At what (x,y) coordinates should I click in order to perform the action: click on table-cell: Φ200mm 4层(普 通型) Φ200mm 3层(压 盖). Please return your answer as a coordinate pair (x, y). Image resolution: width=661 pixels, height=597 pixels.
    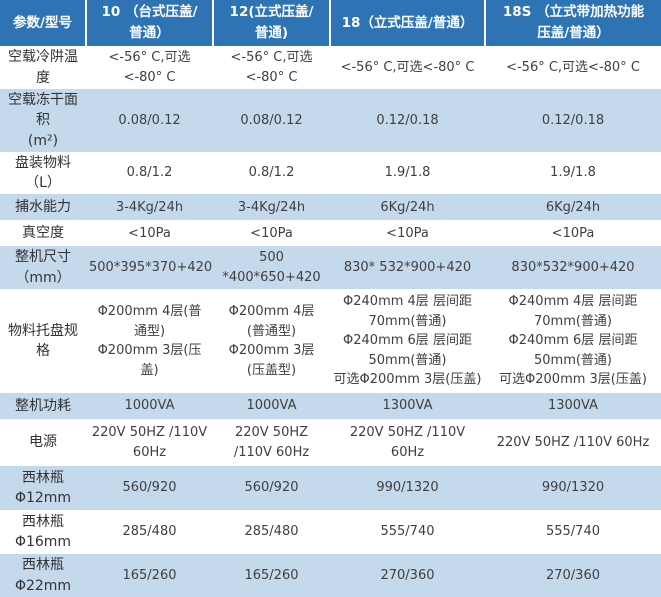
    Looking at the image, I should click on (149, 341).